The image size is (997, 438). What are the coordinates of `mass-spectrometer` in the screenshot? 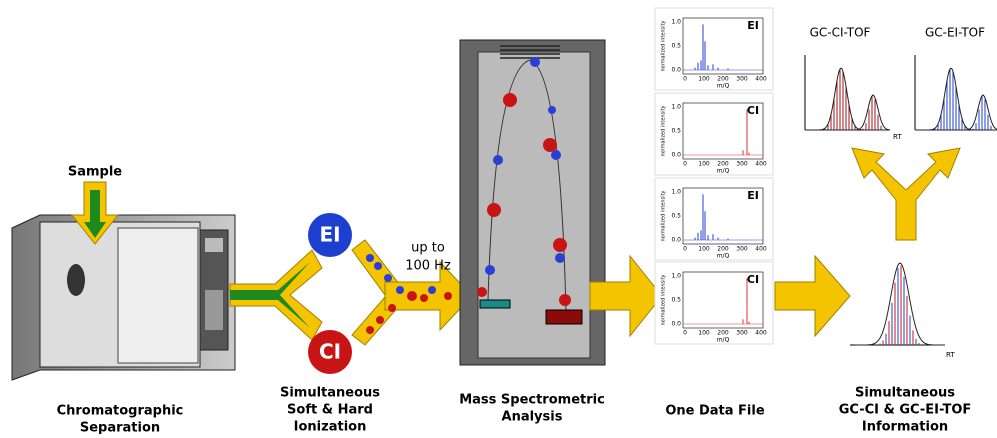 It's located at (532, 202).